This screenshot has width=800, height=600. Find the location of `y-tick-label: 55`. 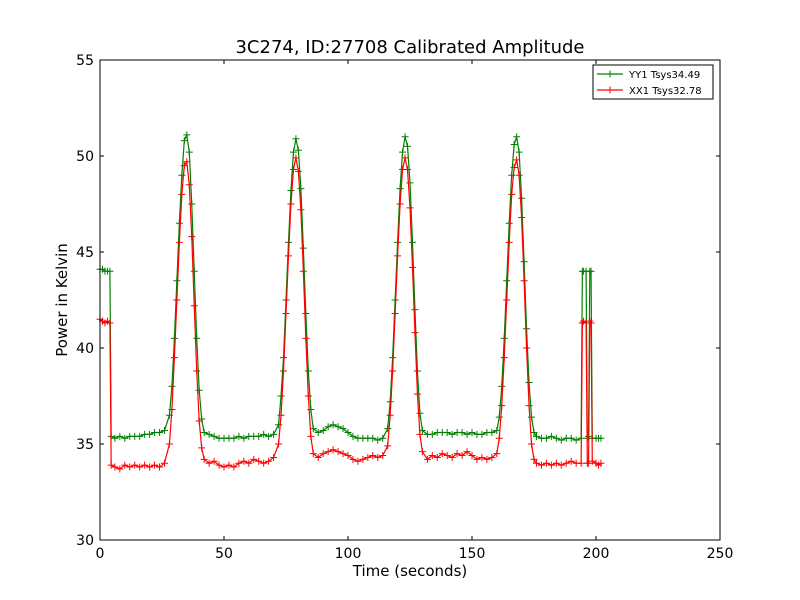

y-tick-label: 55 is located at coordinates (85, 61).